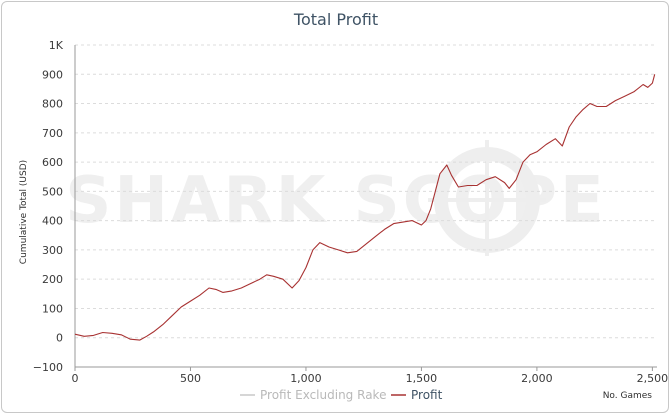 The height and width of the screenshot is (416, 672). I want to click on y-axis-label: Cumulative Total (USD), so click(24, 212).